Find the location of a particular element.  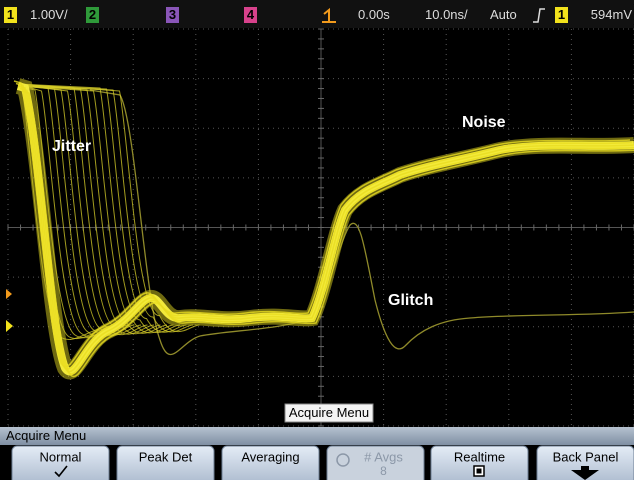

status-bar is located at coordinates (317, 14).